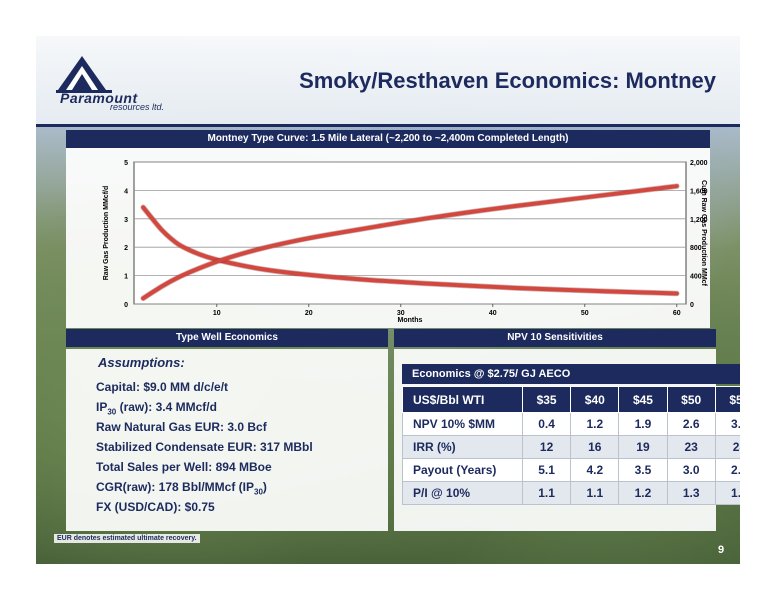  What do you see at coordinates (462, 493) in the screenshot?
I see `table-cell: P/I @ 10%` at bounding box center [462, 493].